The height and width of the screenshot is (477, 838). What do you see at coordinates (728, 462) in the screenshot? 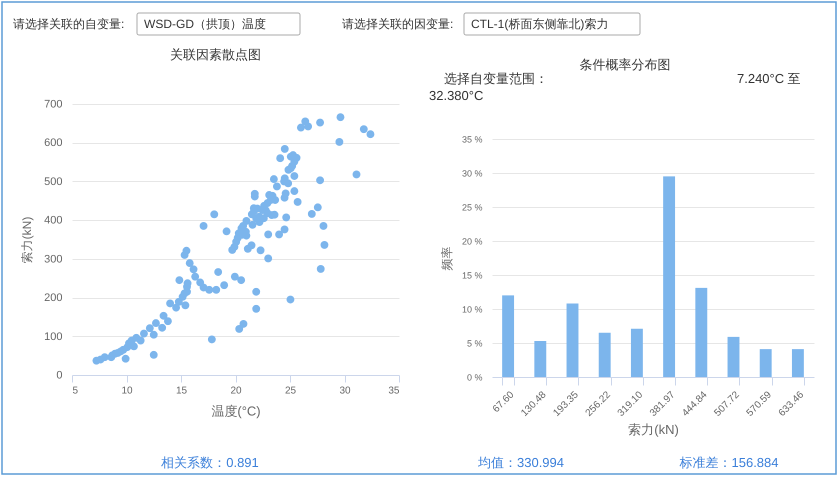
I see `text: 标准差：156.884` at bounding box center [728, 462].